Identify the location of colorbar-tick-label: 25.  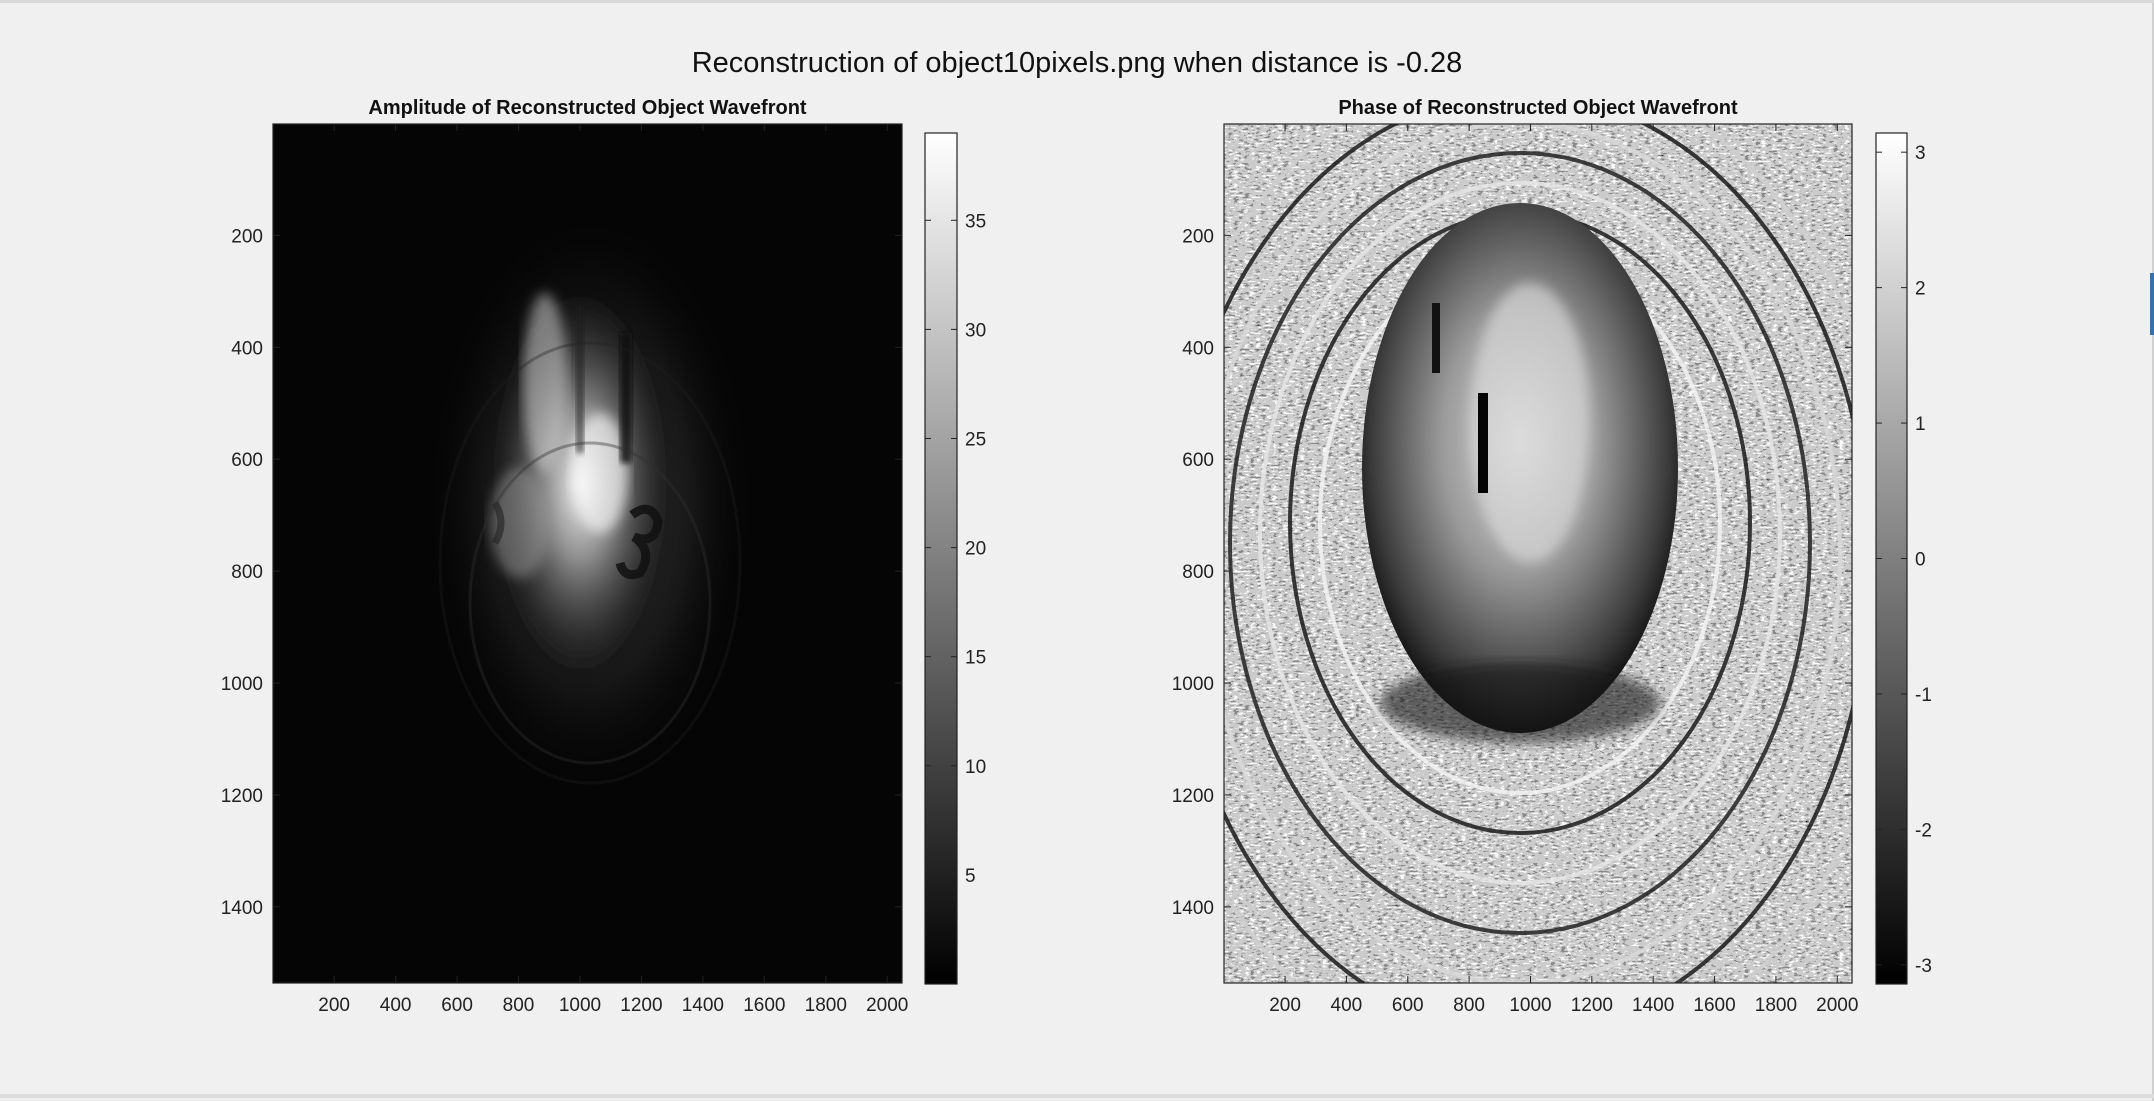
(975, 439).